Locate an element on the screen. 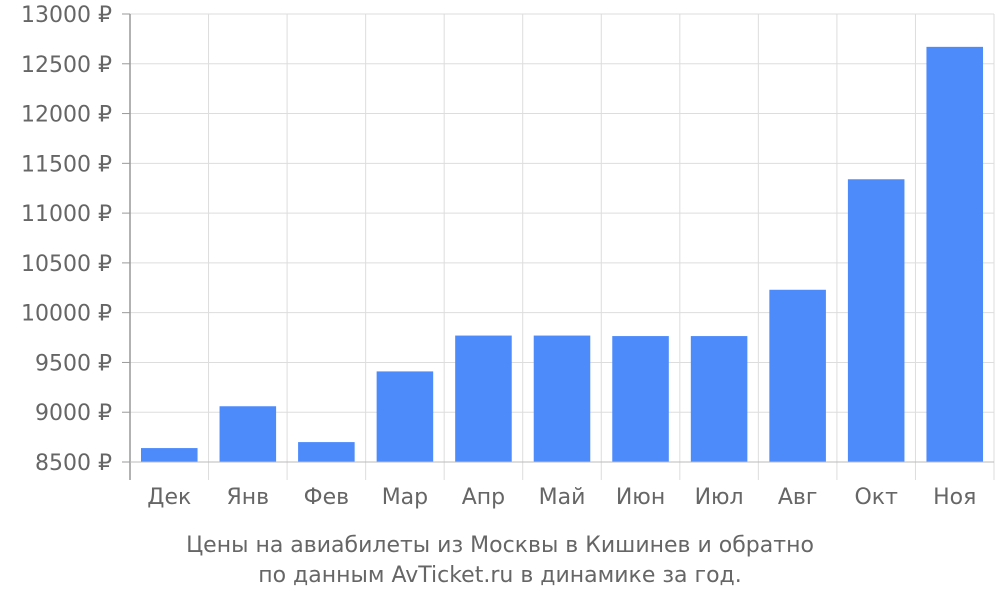 Image resolution: width=1000 pixels, height=600 pixels. bar-Апр is located at coordinates (483, 398).